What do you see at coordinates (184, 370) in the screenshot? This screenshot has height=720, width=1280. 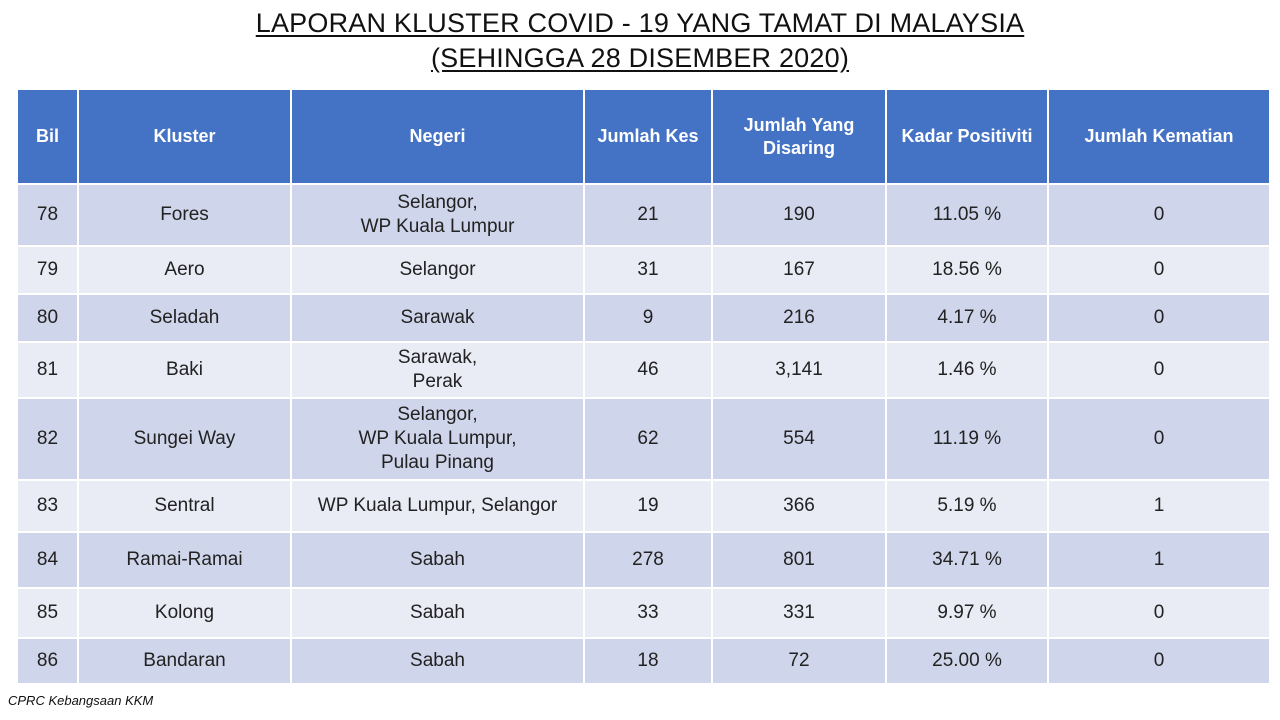 I see `cell-kluster: Baki` at bounding box center [184, 370].